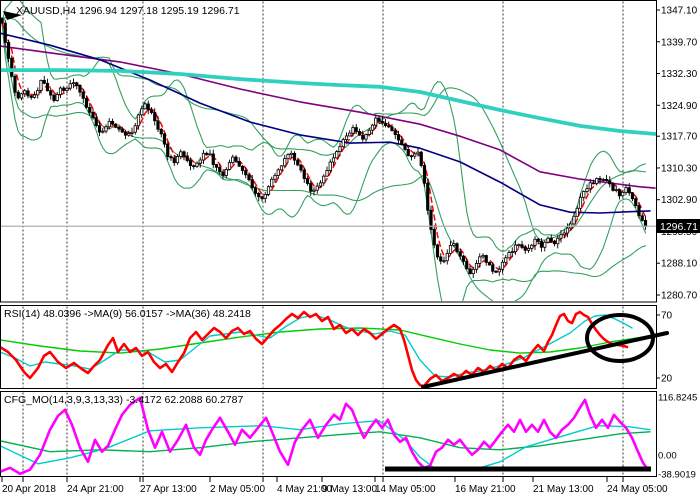  I want to click on price-axis-label: 1324.90, so click(679, 106).